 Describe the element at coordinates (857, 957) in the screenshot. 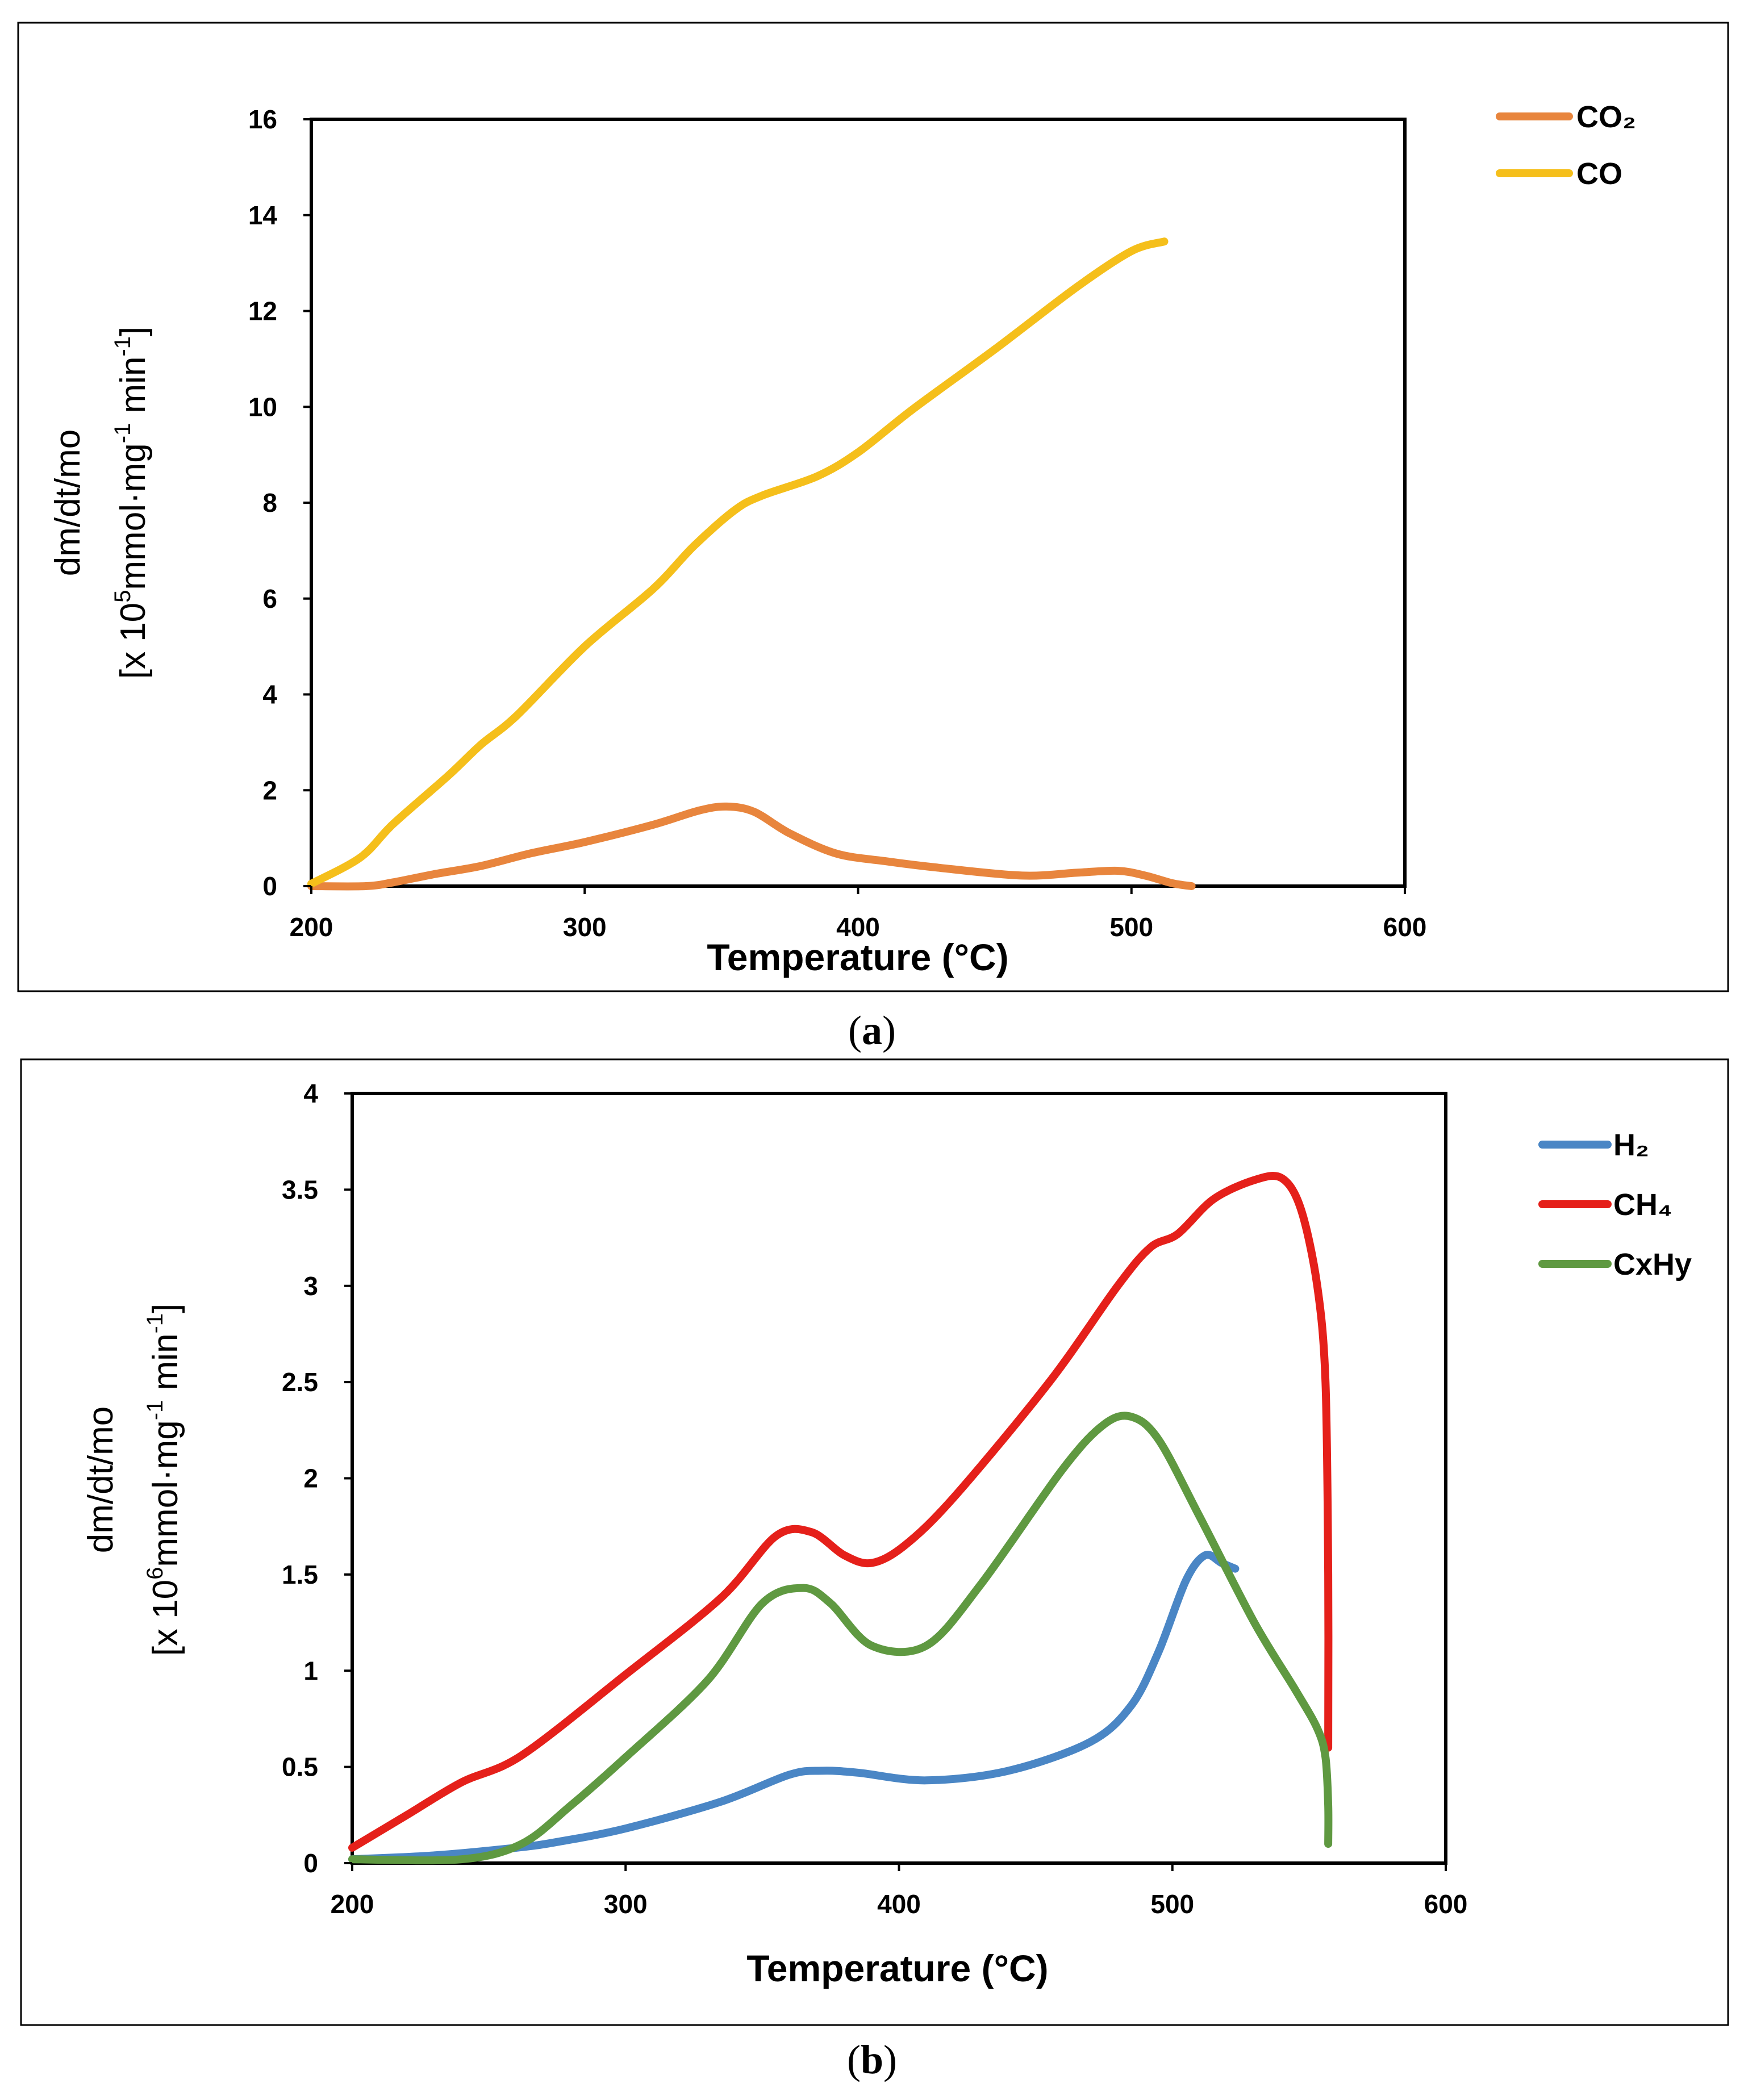

I see `panel-a-x-axis-label: Temperature (°C)` at that location.